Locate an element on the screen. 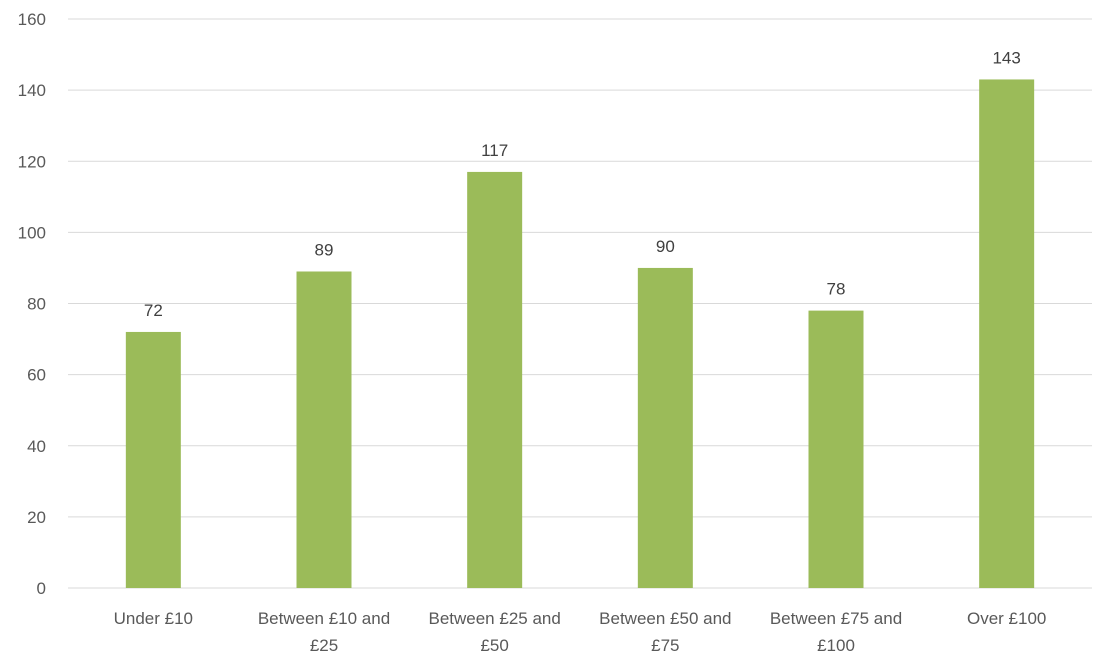 This screenshot has width=1099, height=657. y-tick-label: 20 is located at coordinates (36, 517).